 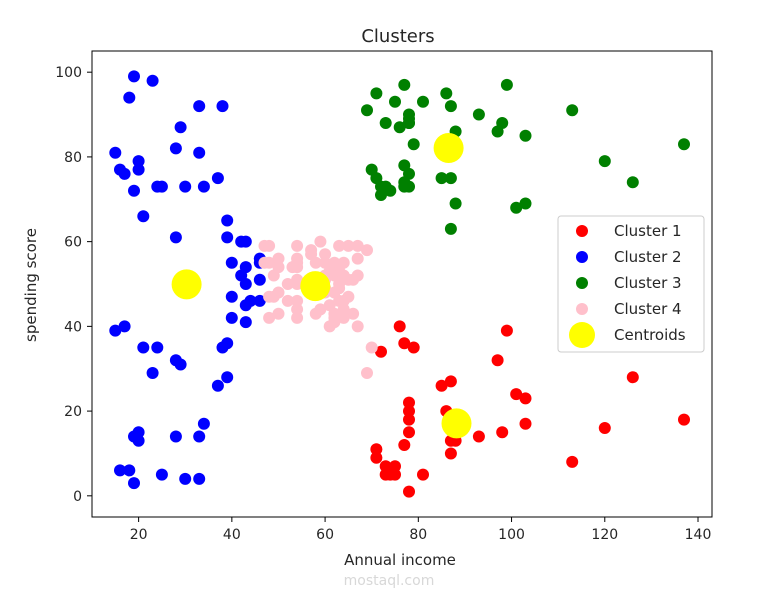 I want to click on legend-label: Cluster 1, so click(x=648, y=231).